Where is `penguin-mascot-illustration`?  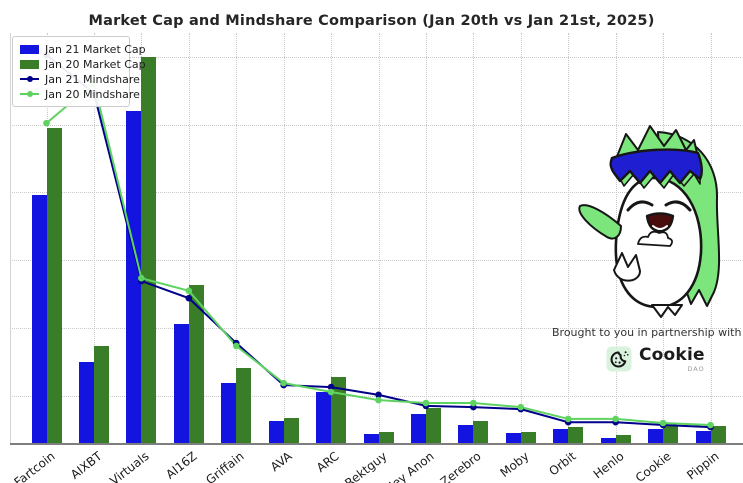
penguin-mascot-illustration is located at coordinates (649, 221).